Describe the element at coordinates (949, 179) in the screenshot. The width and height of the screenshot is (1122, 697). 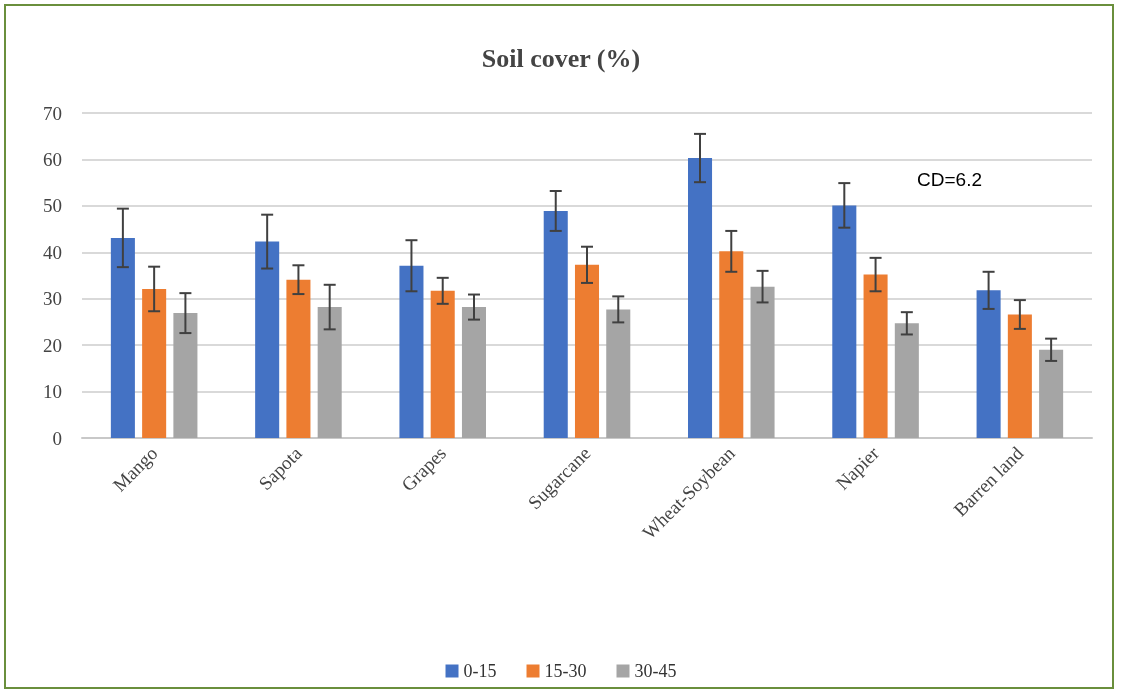
I see `annotation: CD=6.2` at that location.